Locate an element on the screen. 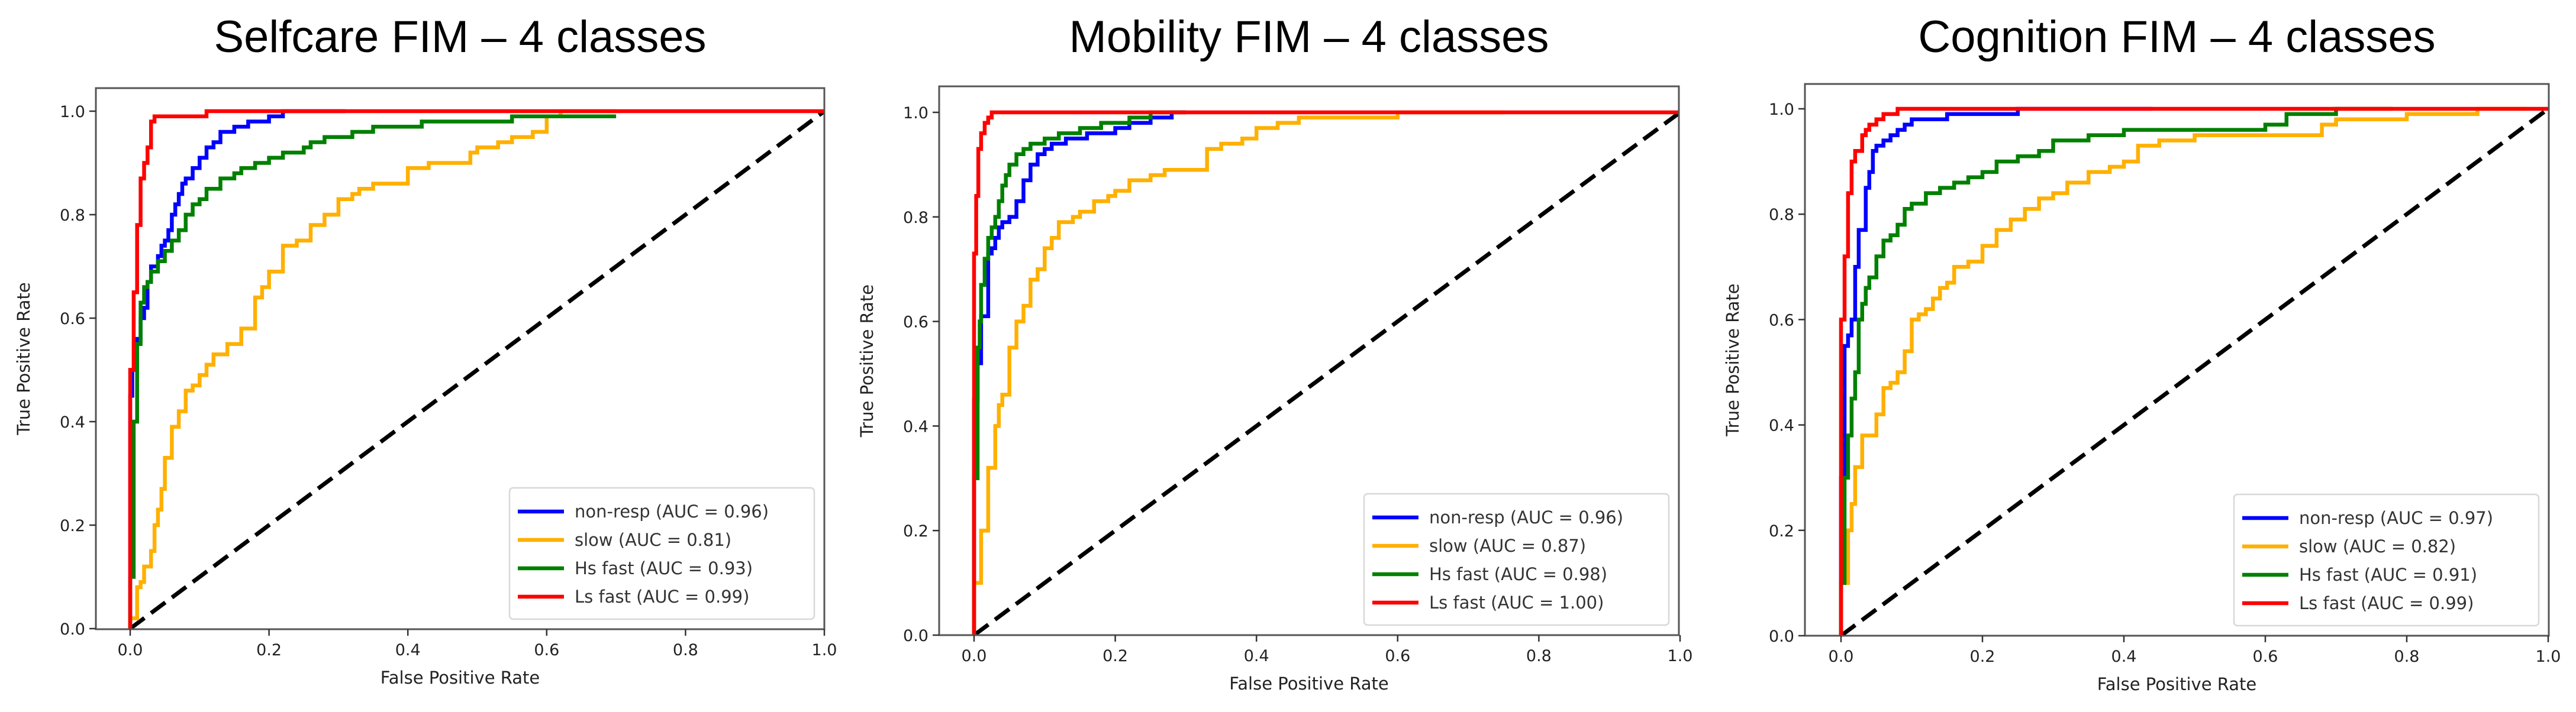 The image size is (2576, 712). legend-label: non-resp (AUC = 0.97) is located at coordinates (2396, 518).